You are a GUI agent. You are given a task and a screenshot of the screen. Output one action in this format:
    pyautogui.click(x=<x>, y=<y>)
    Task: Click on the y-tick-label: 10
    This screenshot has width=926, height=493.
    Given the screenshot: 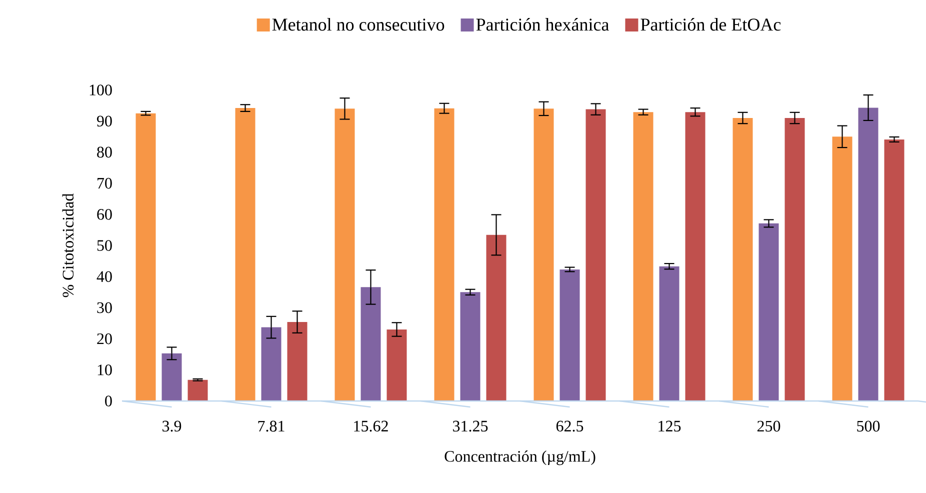 What is the action you would take?
    pyautogui.click(x=105, y=370)
    